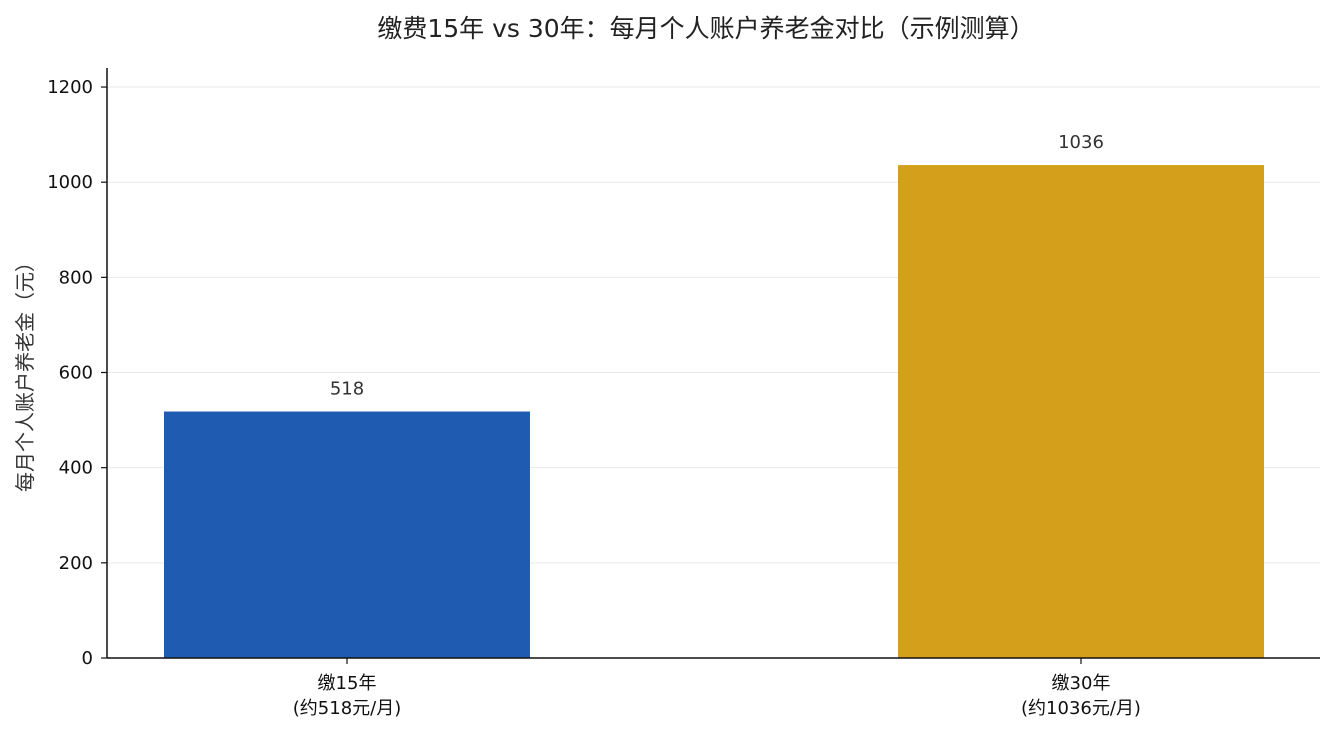 This screenshot has width=1335, height=739. Describe the element at coordinates (25, 372) in the screenshot. I see `y-axis-title: 每月个人账户养老金（元）` at that location.